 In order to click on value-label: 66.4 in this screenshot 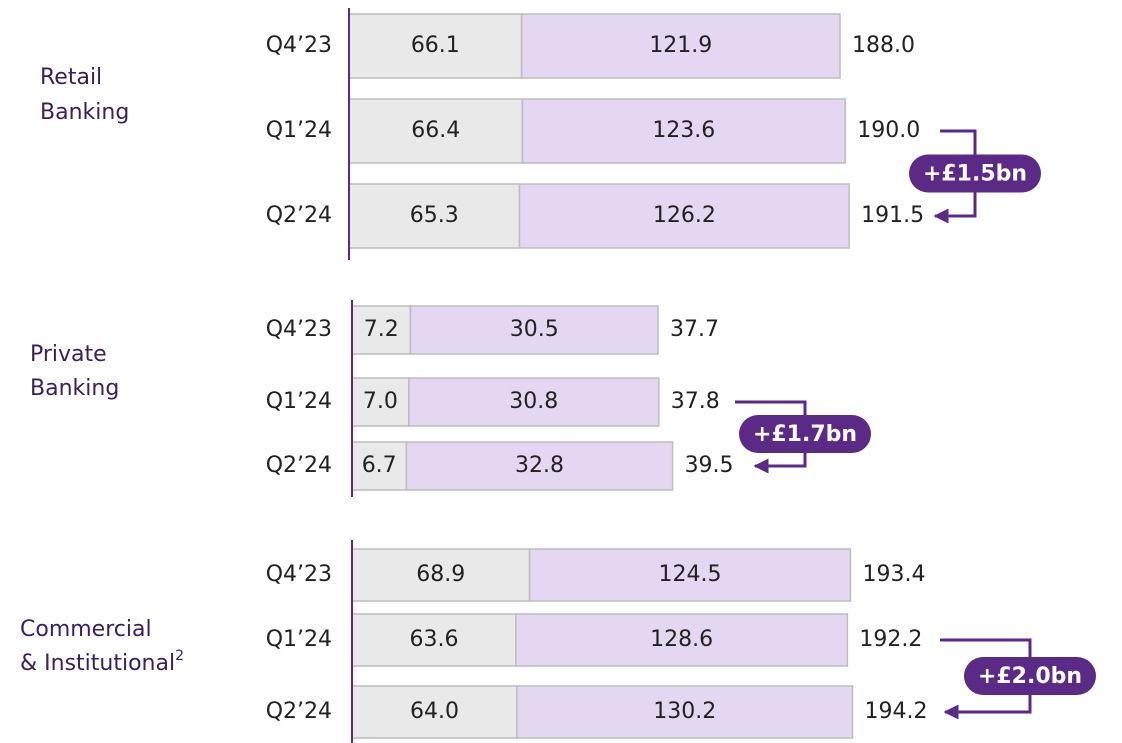, I will do `click(435, 130)`.